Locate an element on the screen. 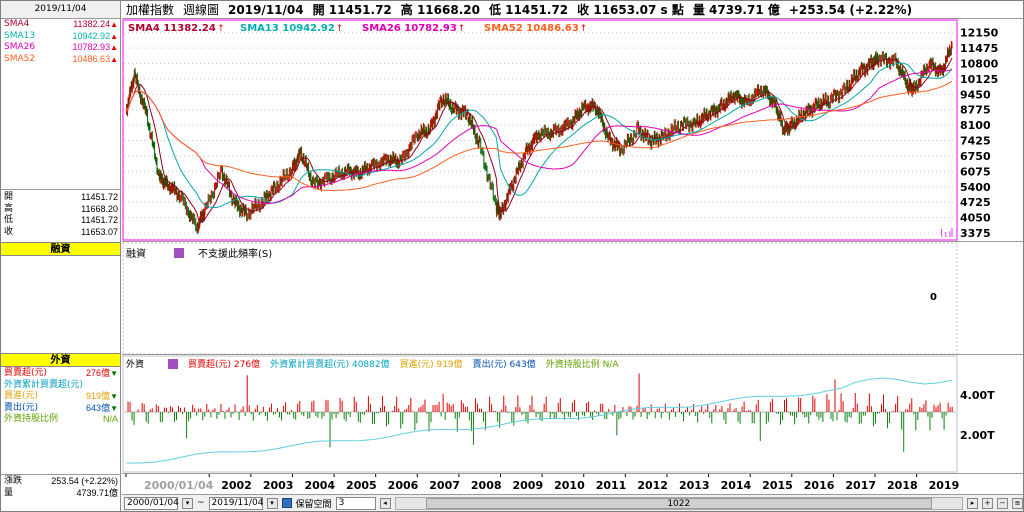 The height and width of the screenshot is (512, 1024). time-label: 2000/01/04 is located at coordinates (179, 485).